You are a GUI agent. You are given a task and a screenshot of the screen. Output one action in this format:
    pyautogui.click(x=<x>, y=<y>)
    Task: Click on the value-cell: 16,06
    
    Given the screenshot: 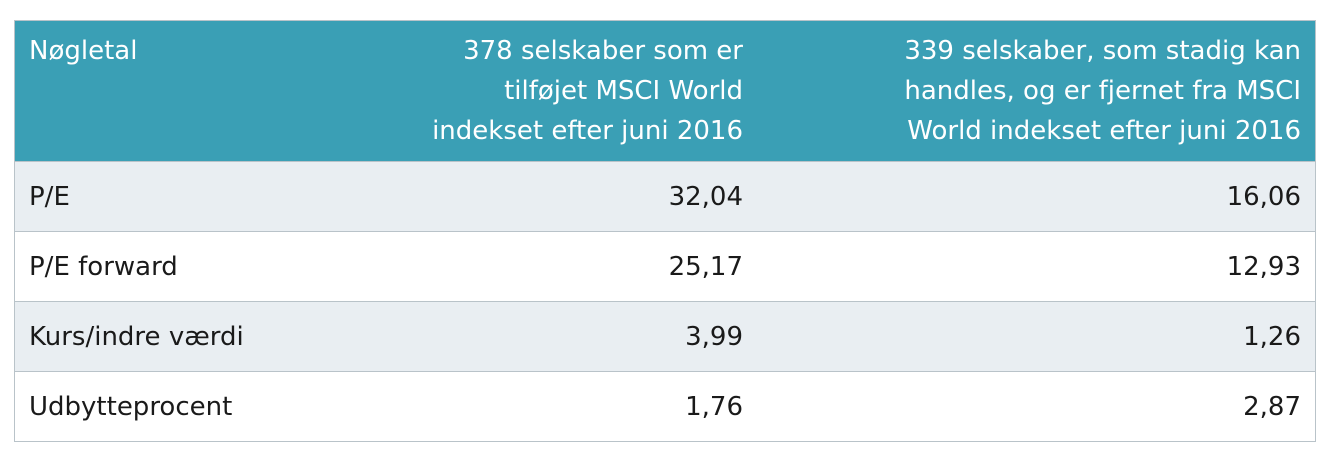 What is the action you would take?
    pyautogui.click(x=1036, y=196)
    